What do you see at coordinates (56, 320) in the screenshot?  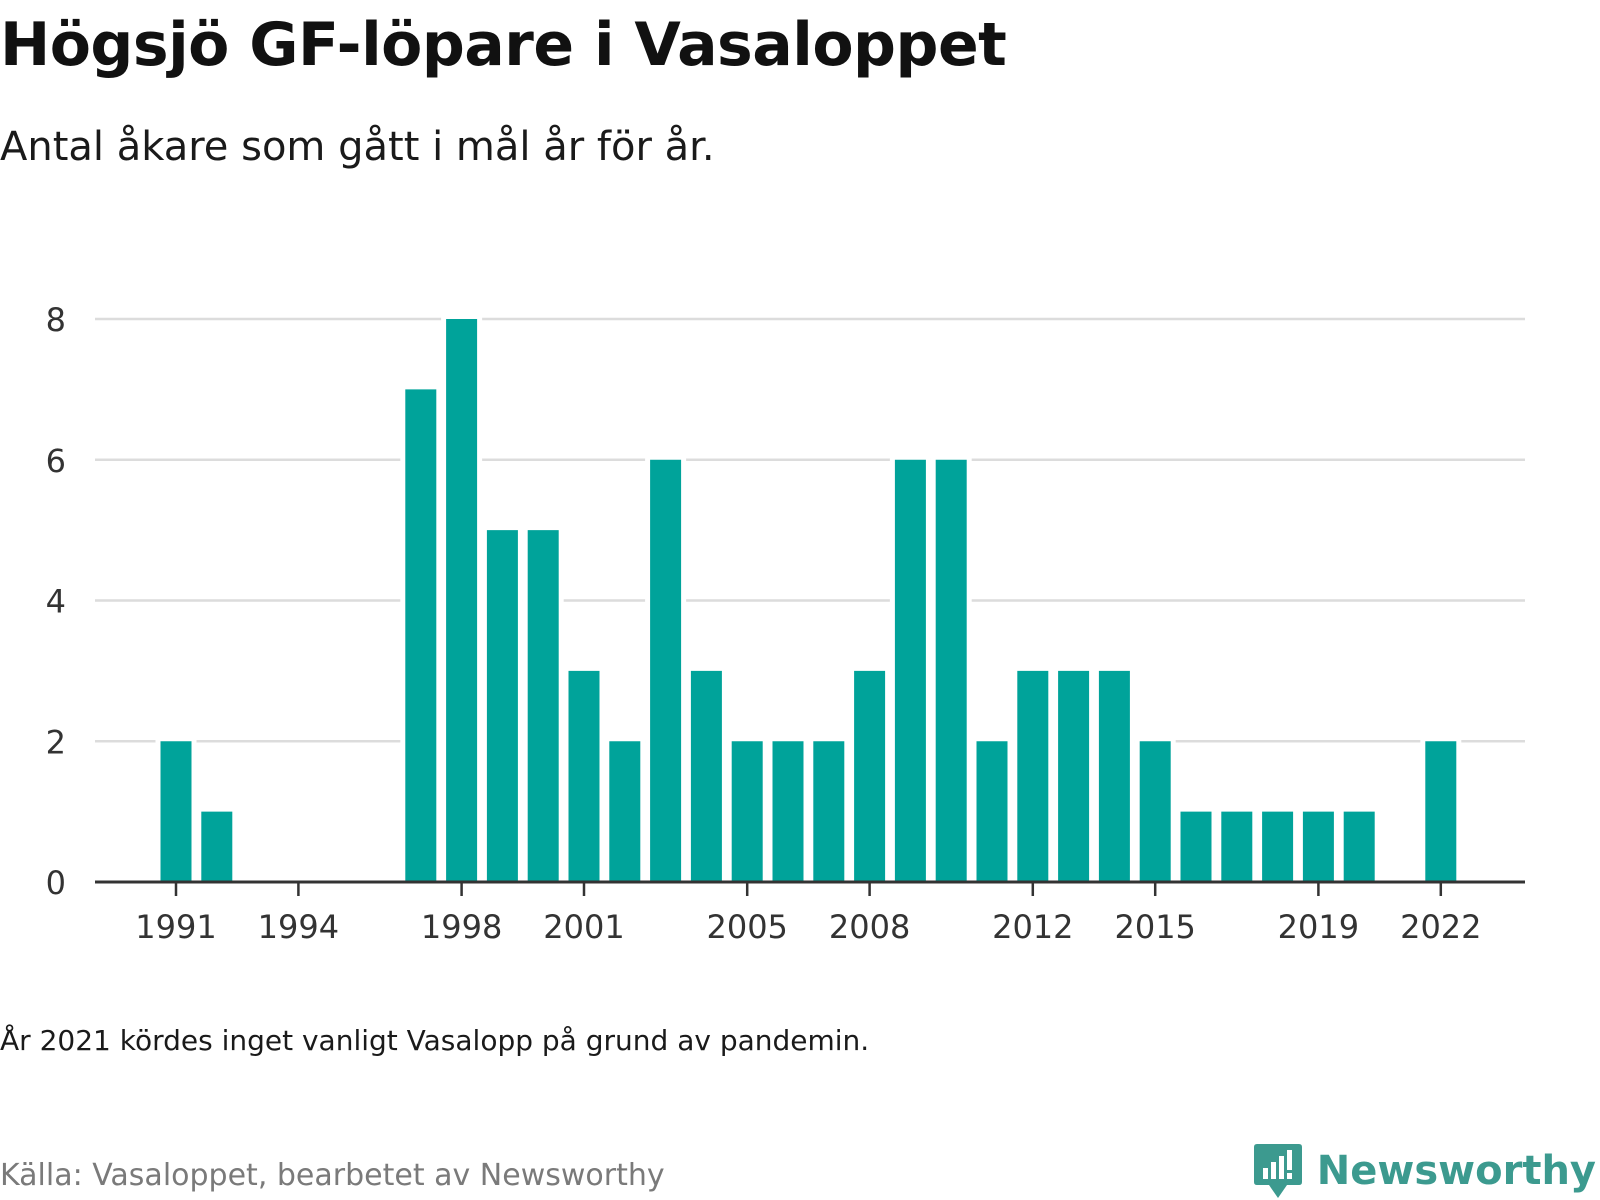 I see `y-tick-label: 8` at bounding box center [56, 320].